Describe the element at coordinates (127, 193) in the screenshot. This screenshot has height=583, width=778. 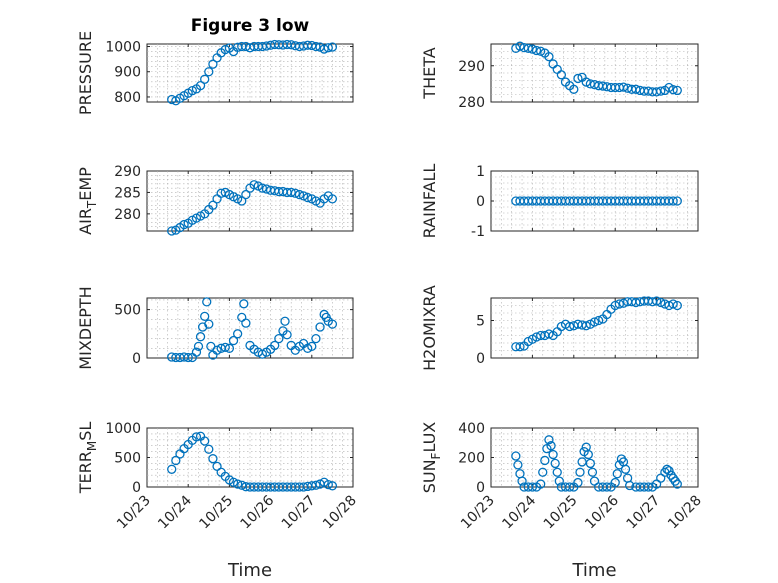
I see `y-tick-label: 285` at that location.